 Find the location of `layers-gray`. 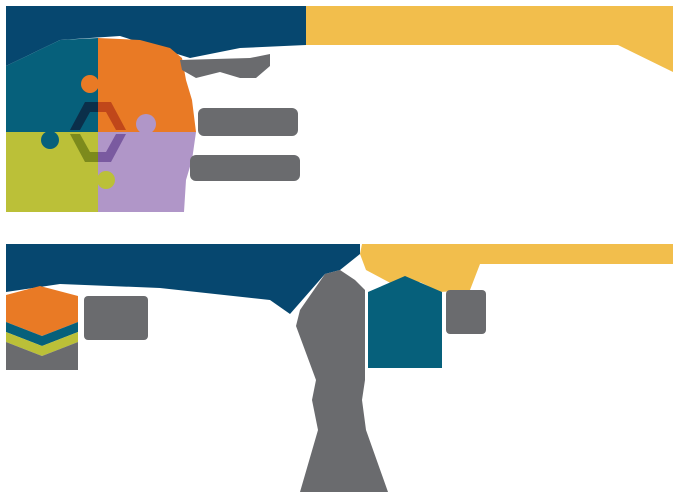

layers-gray is located at coordinates (42, 356).